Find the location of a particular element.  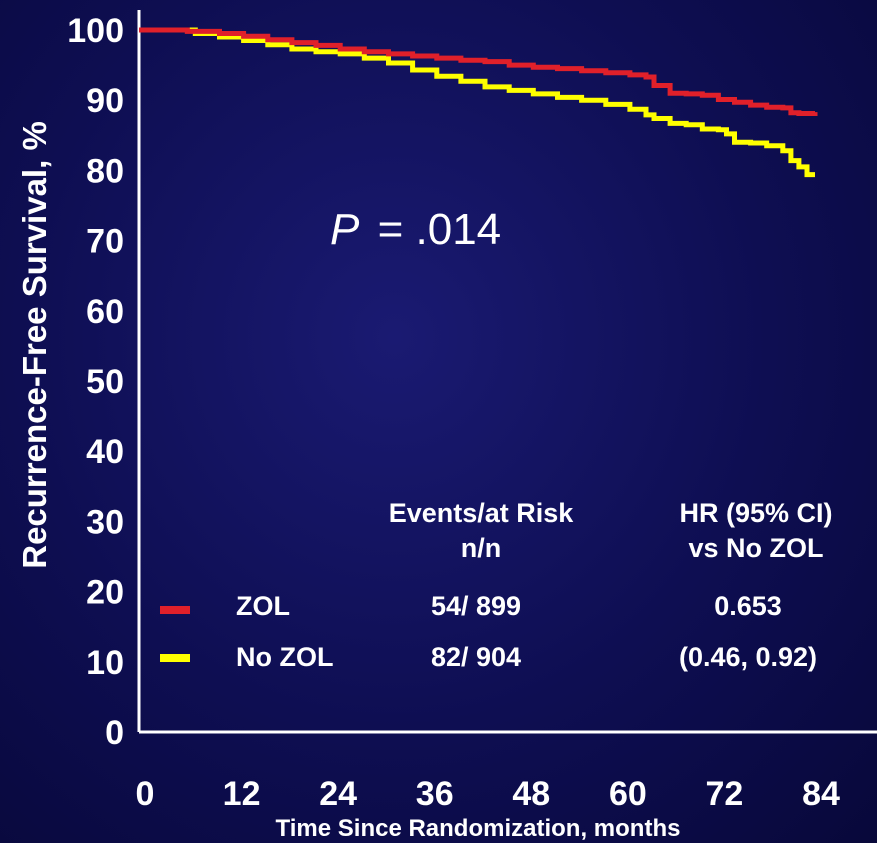

series-line-no-zol is located at coordinates (477, 102).